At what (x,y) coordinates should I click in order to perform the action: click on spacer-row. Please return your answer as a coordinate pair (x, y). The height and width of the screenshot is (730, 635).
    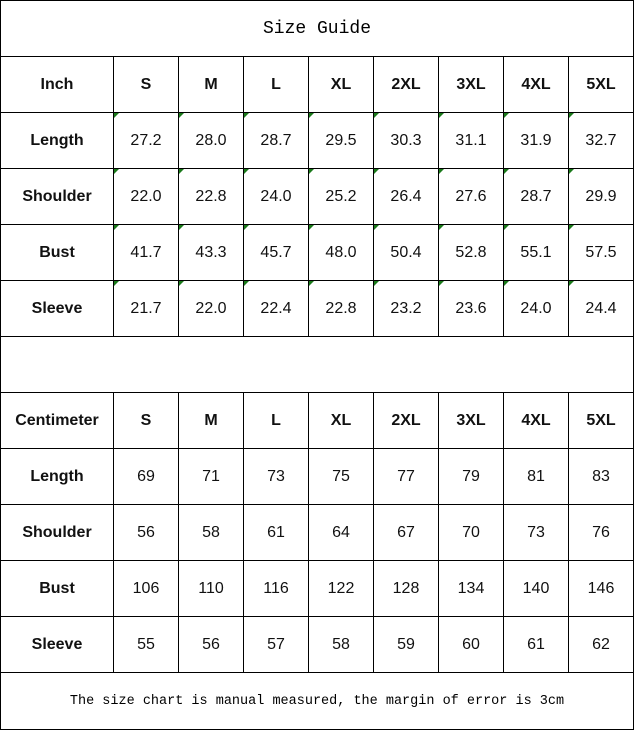
    Looking at the image, I should click on (317, 365).